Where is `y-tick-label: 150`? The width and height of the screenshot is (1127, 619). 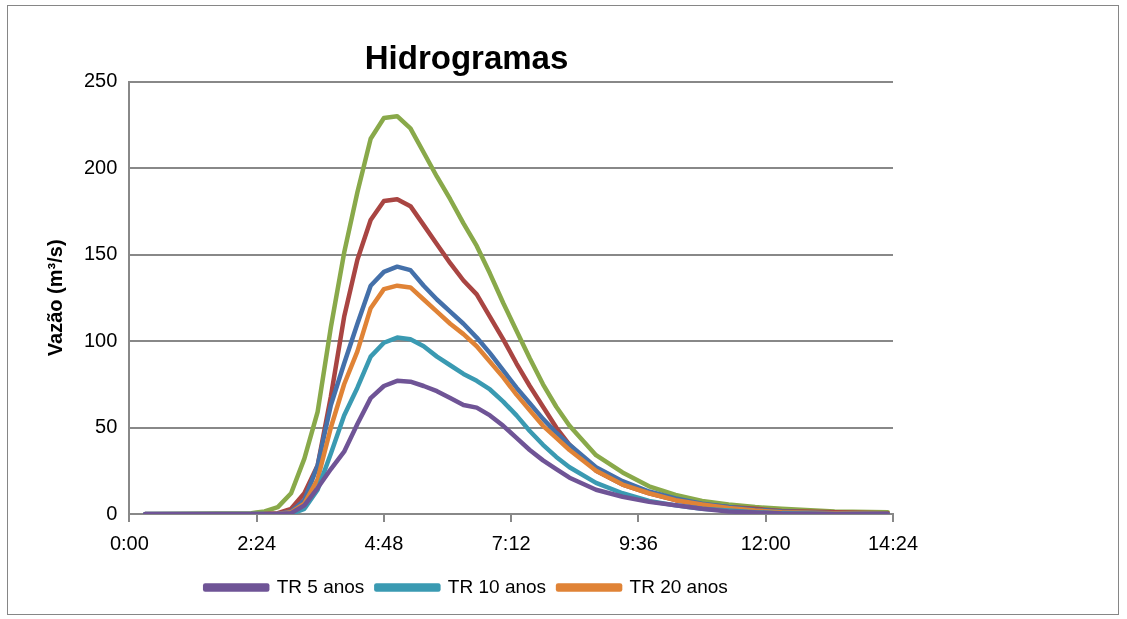 y-tick-label: 150 is located at coordinates (100, 253).